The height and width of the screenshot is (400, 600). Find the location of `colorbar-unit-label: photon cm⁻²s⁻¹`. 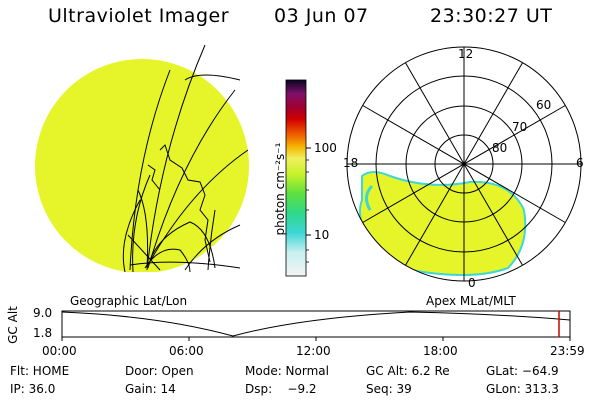

colorbar-unit-label: photon cm⁻²s⁻¹ is located at coordinates (280, 189).